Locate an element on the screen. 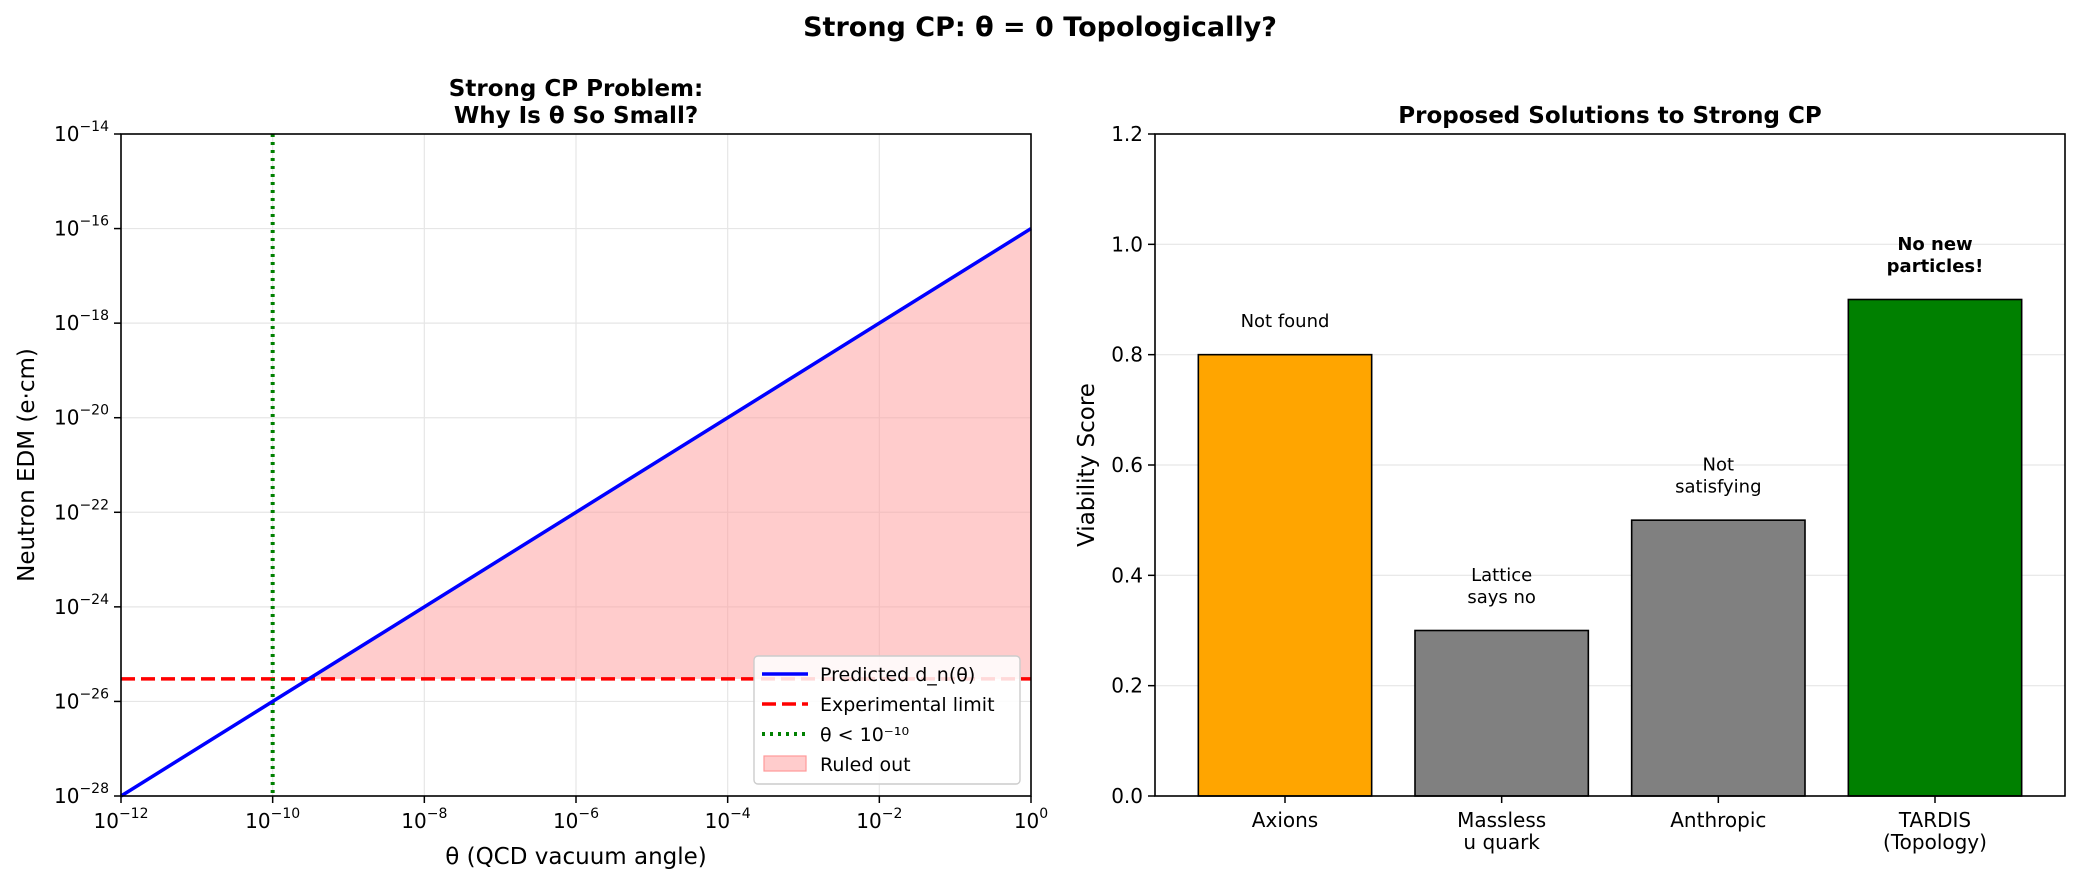 The width and height of the screenshot is (2081, 883). right-y-tick-label: 1.0 is located at coordinates (1127, 244).